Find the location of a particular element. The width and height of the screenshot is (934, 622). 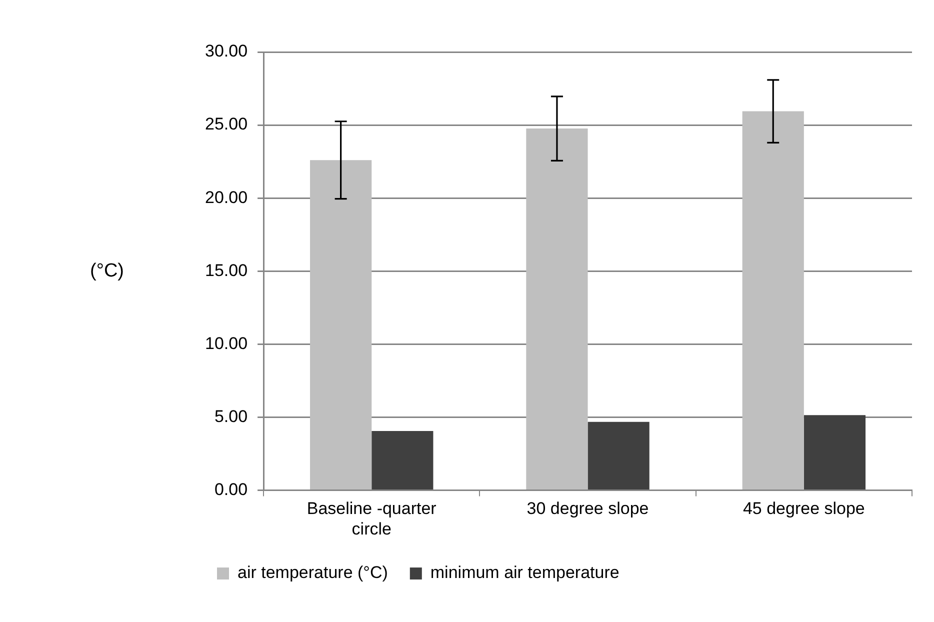

y-tick-label: 10.00 is located at coordinates (226, 343).